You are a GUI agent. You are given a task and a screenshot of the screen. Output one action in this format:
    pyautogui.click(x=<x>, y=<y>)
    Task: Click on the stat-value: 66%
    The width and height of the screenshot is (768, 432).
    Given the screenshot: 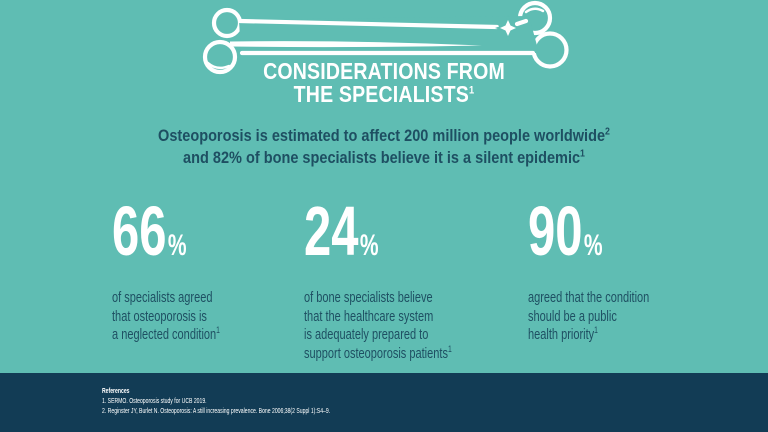 What is the action you would take?
    pyautogui.click(x=161, y=233)
    